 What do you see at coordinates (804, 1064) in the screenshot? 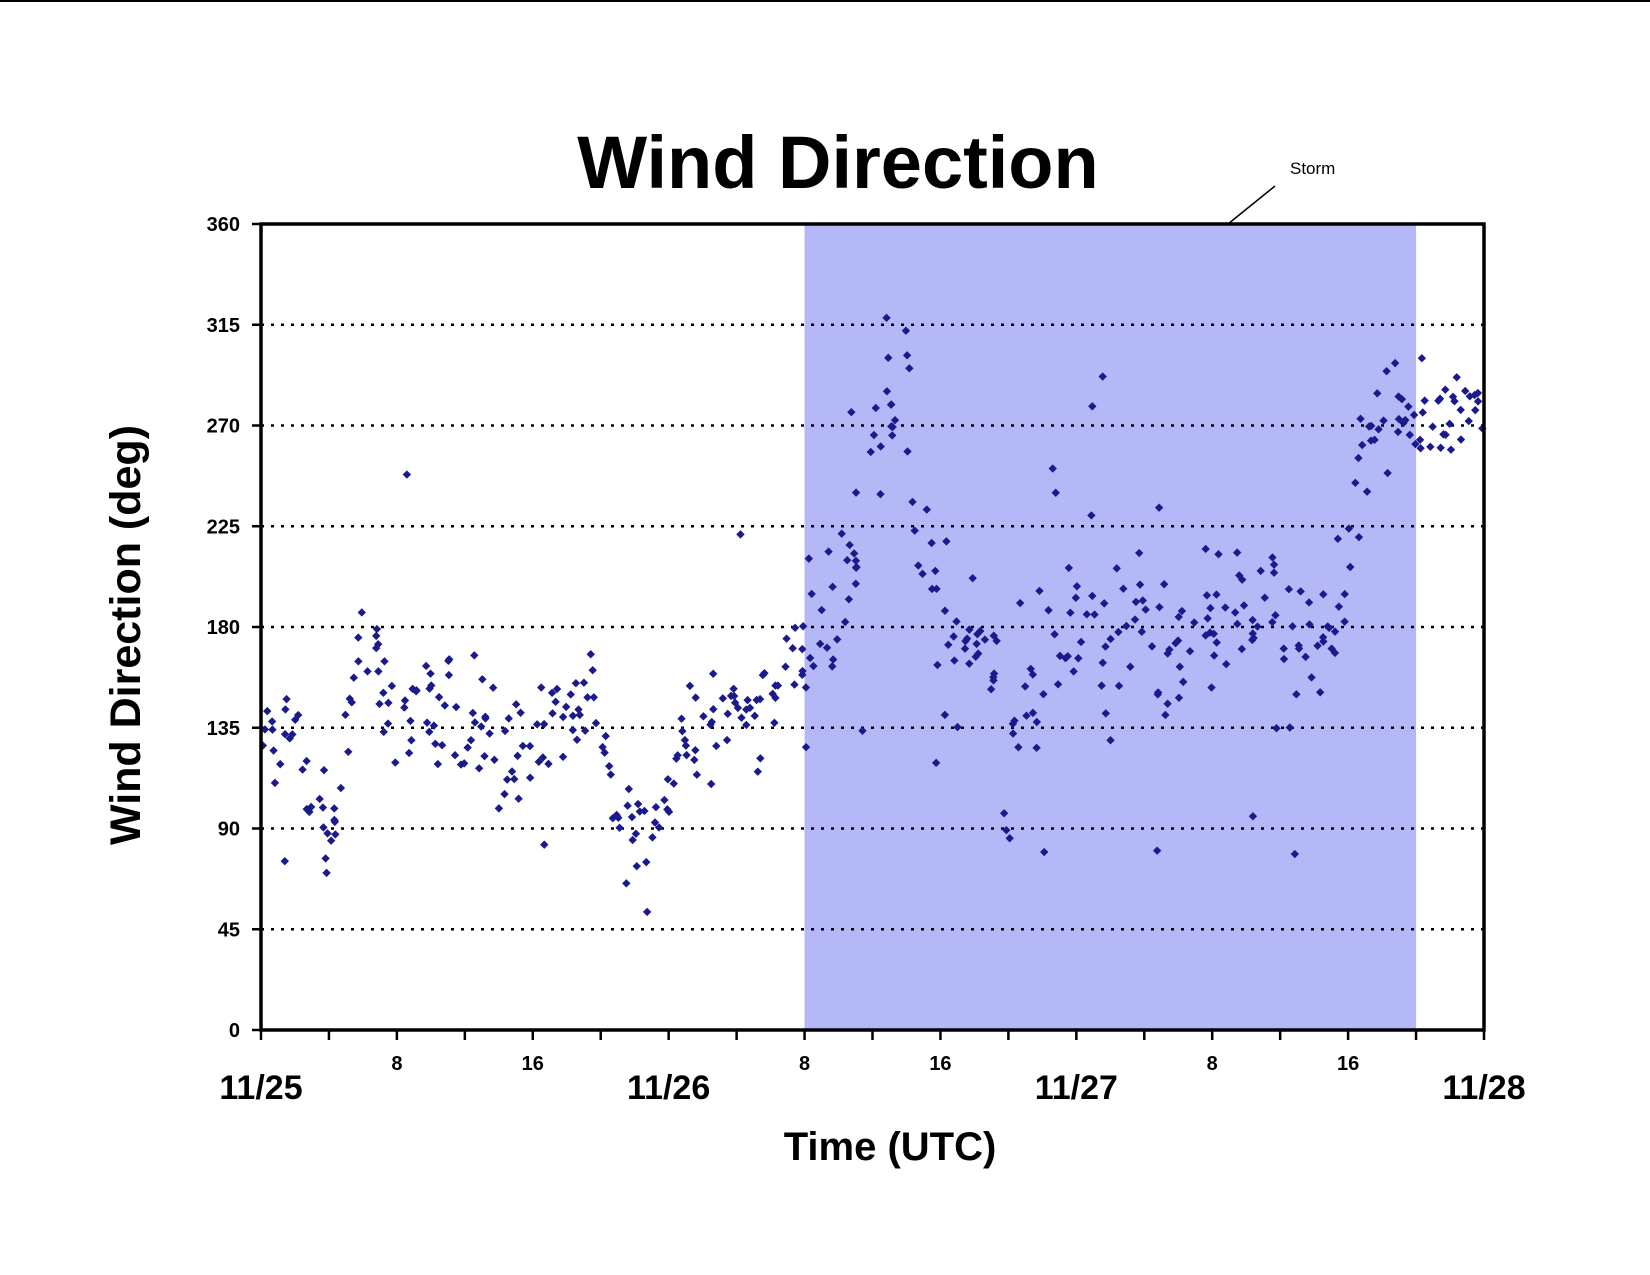
I see `x-minor-tick-label: 8` at bounding box center [804, 1064].